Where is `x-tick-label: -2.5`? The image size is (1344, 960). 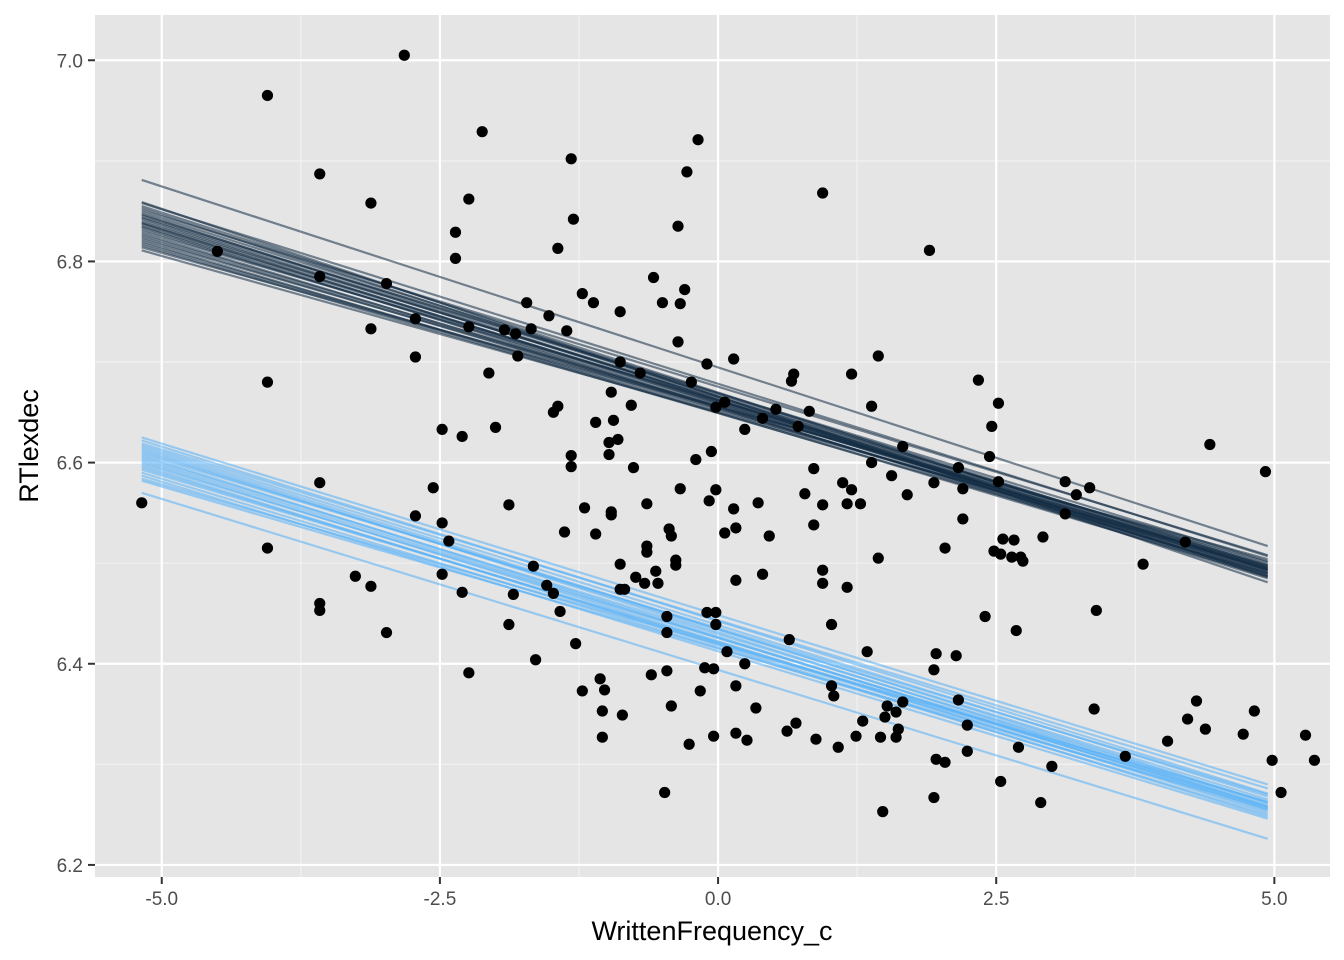
x-tick-label: -2.5 is located at coordinates (440, 899).